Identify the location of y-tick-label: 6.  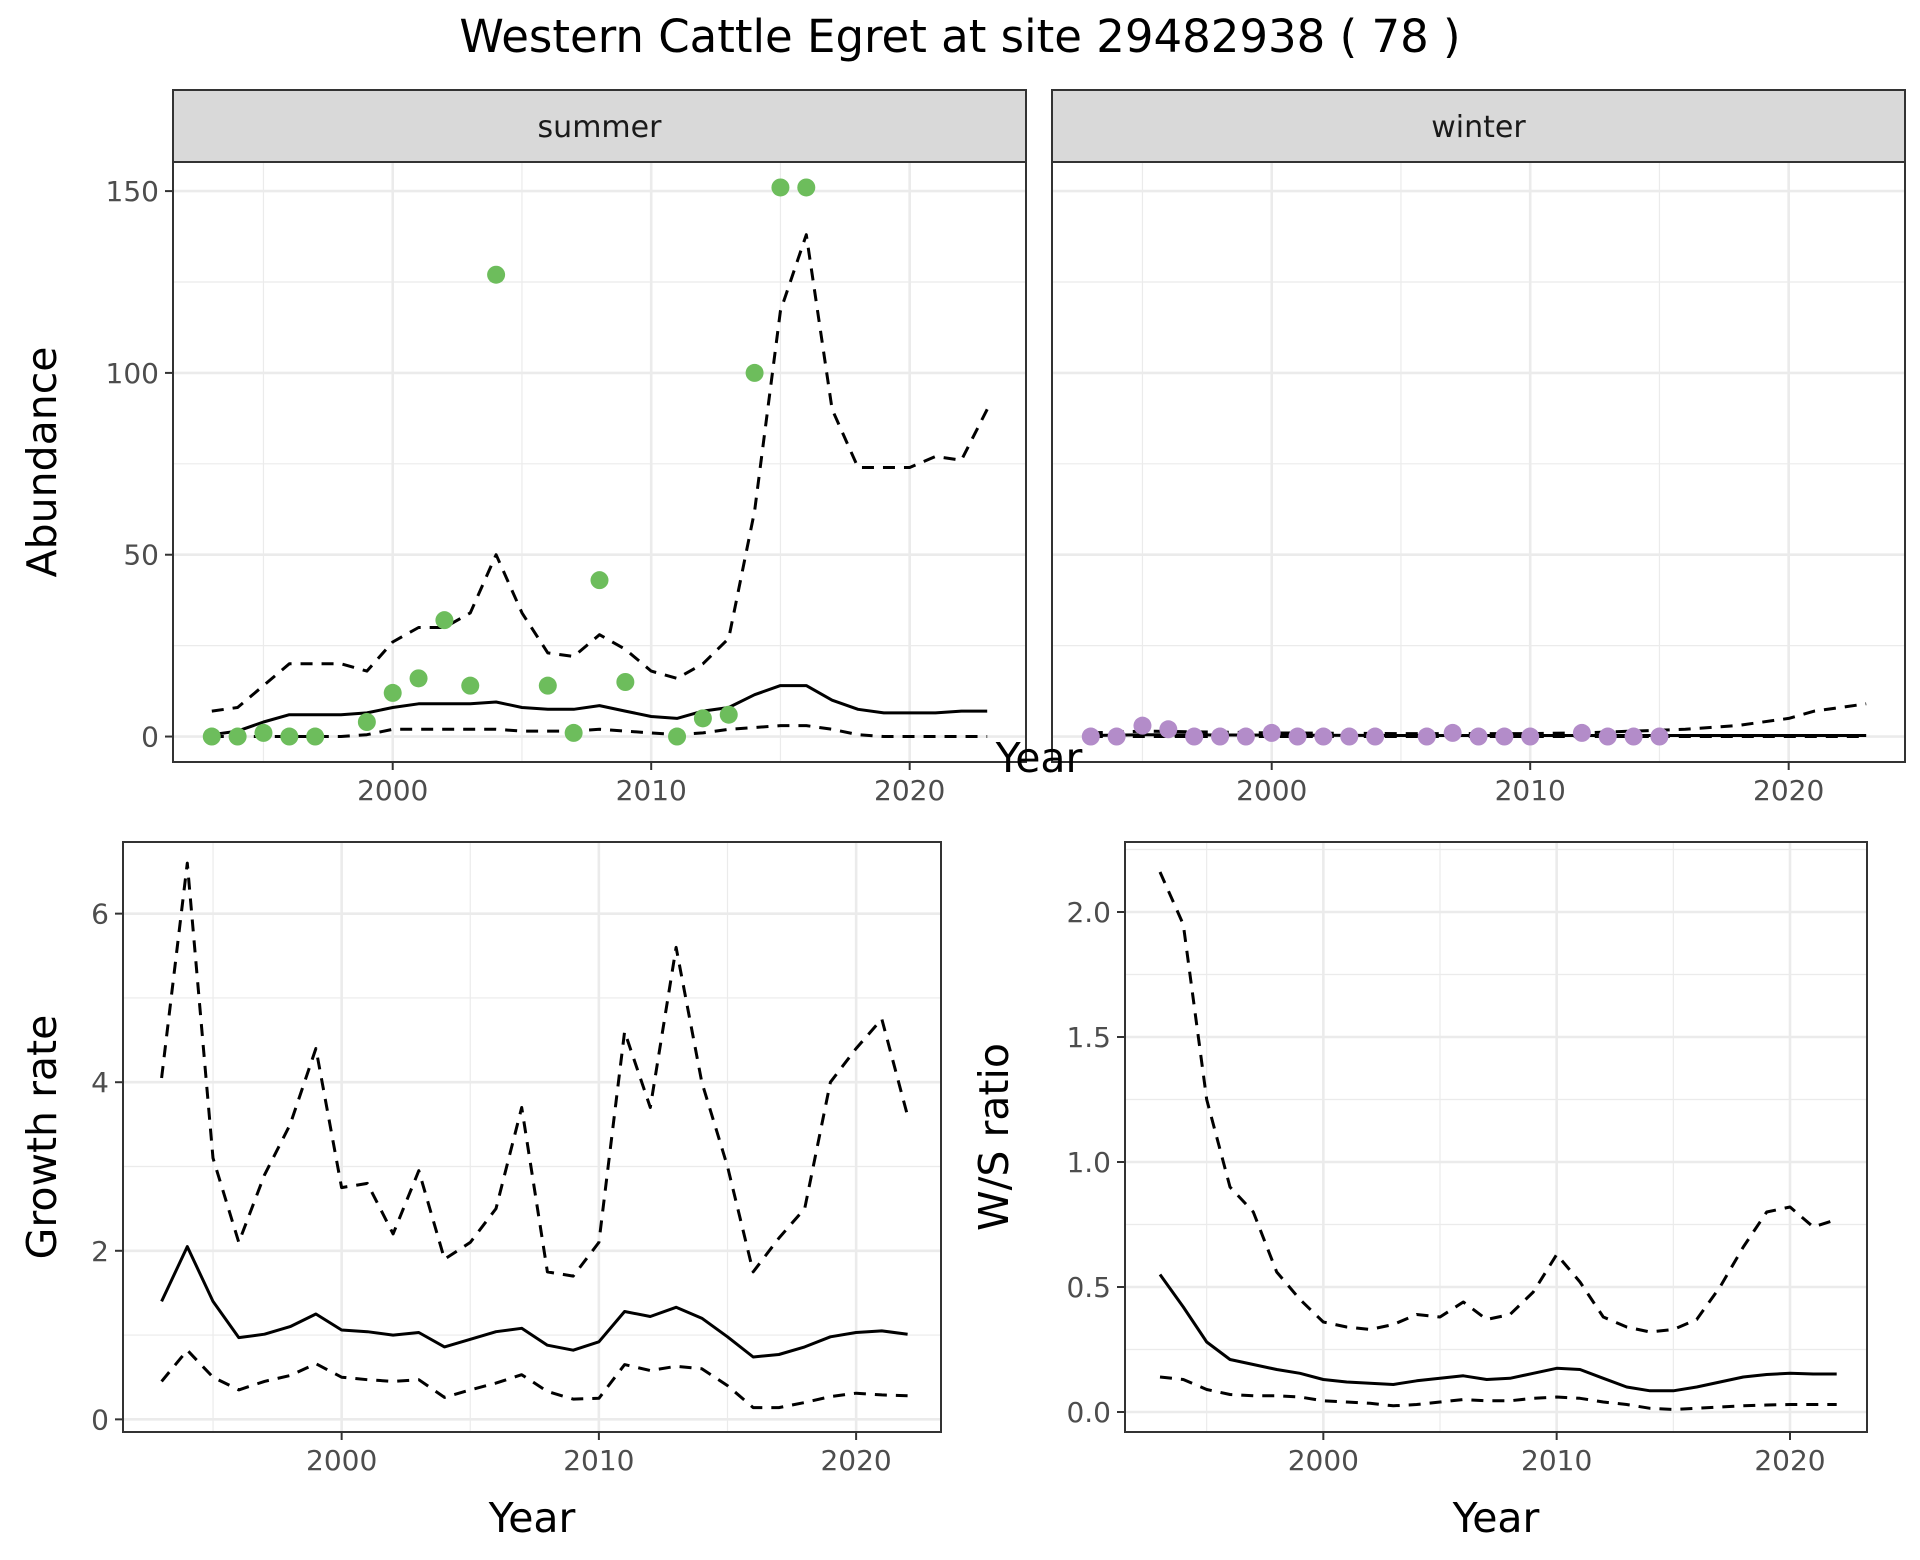
(100, 914).